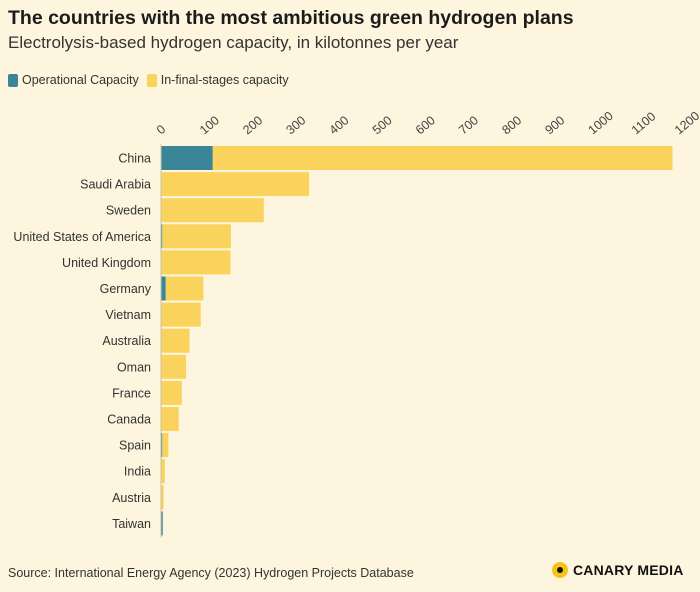 Image resolution: width=700 pixels, height=592 pixels. I want to click on legend-swatch-final-stages, so click(151, 80).